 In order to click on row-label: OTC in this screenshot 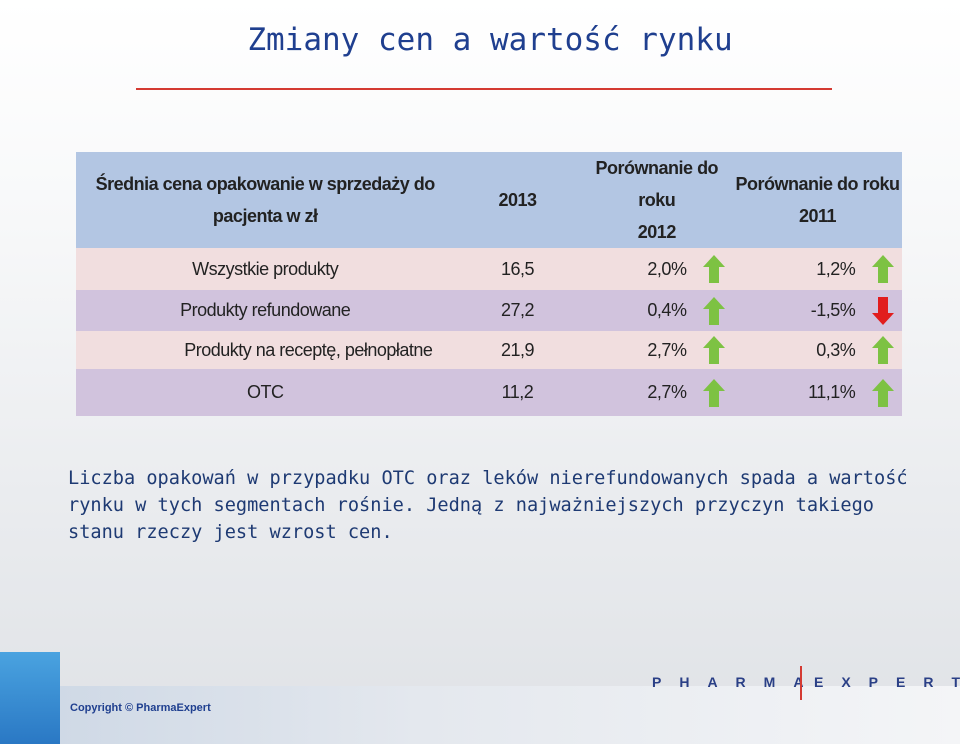, I will do `click(265, 392)`.